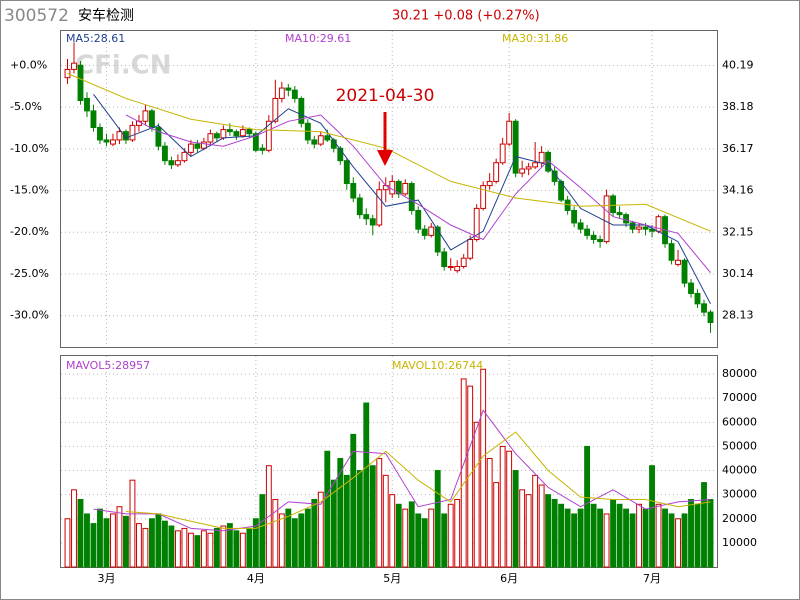 The height and width of the screenshot is (600, 800). What do you see at coordinates (392, 578) in the screenshot?
I see `x-tick-label: 5月` at bounding box center [392, 578].